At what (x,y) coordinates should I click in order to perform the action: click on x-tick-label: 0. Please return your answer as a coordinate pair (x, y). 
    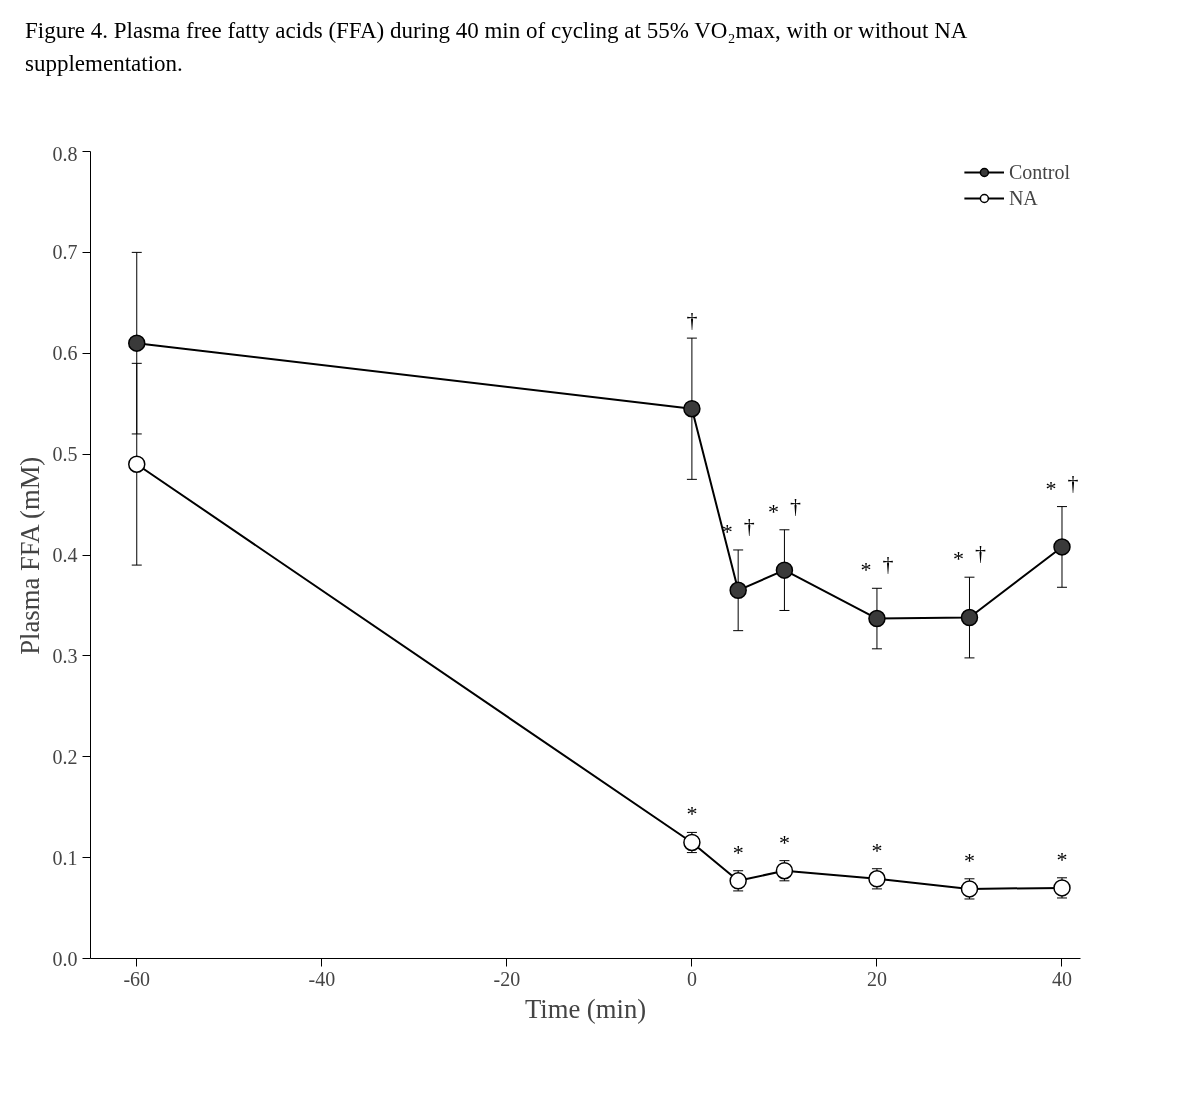
    Looking at the image, I should click on (691, 978).